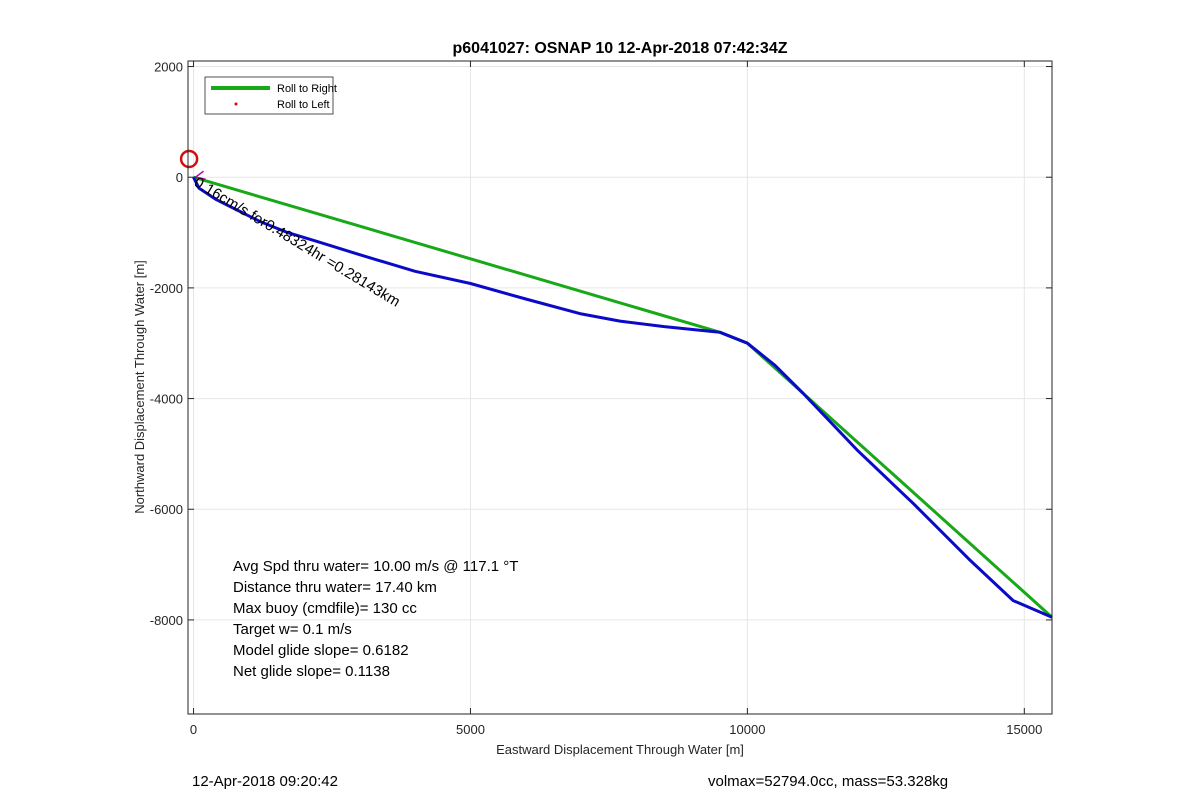  What do you see at coordinates (166, 620) in the screenshot?
I see `y-tick-label: -8000` at bounding box center [166, 620].